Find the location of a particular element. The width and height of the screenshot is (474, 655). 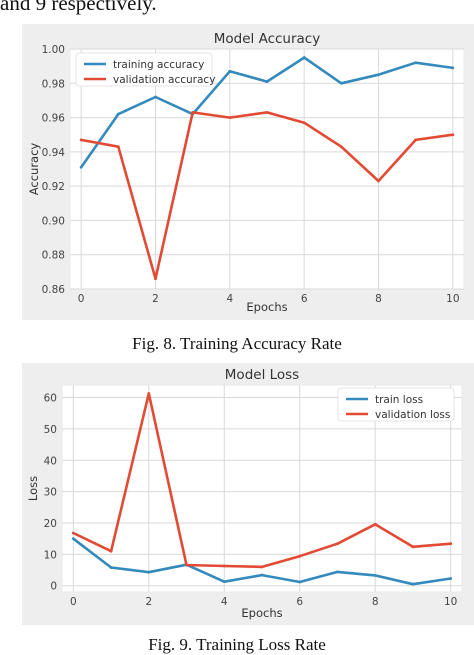

legend-label: validation accuracy is located at coordinates (164, 80).